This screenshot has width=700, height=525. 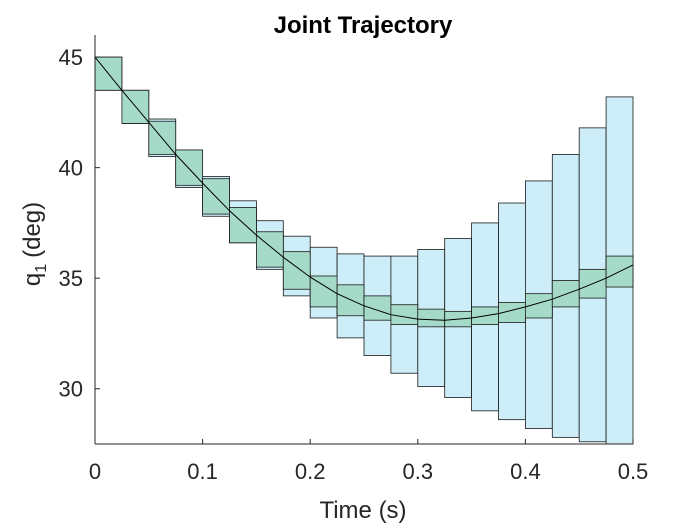 What do you see at coordinates (368, 461) in the screenshot?
I see `x-ticks: 0 0.1 0.2 0.3 0.4 0.5` at bounding box center [368, 461].